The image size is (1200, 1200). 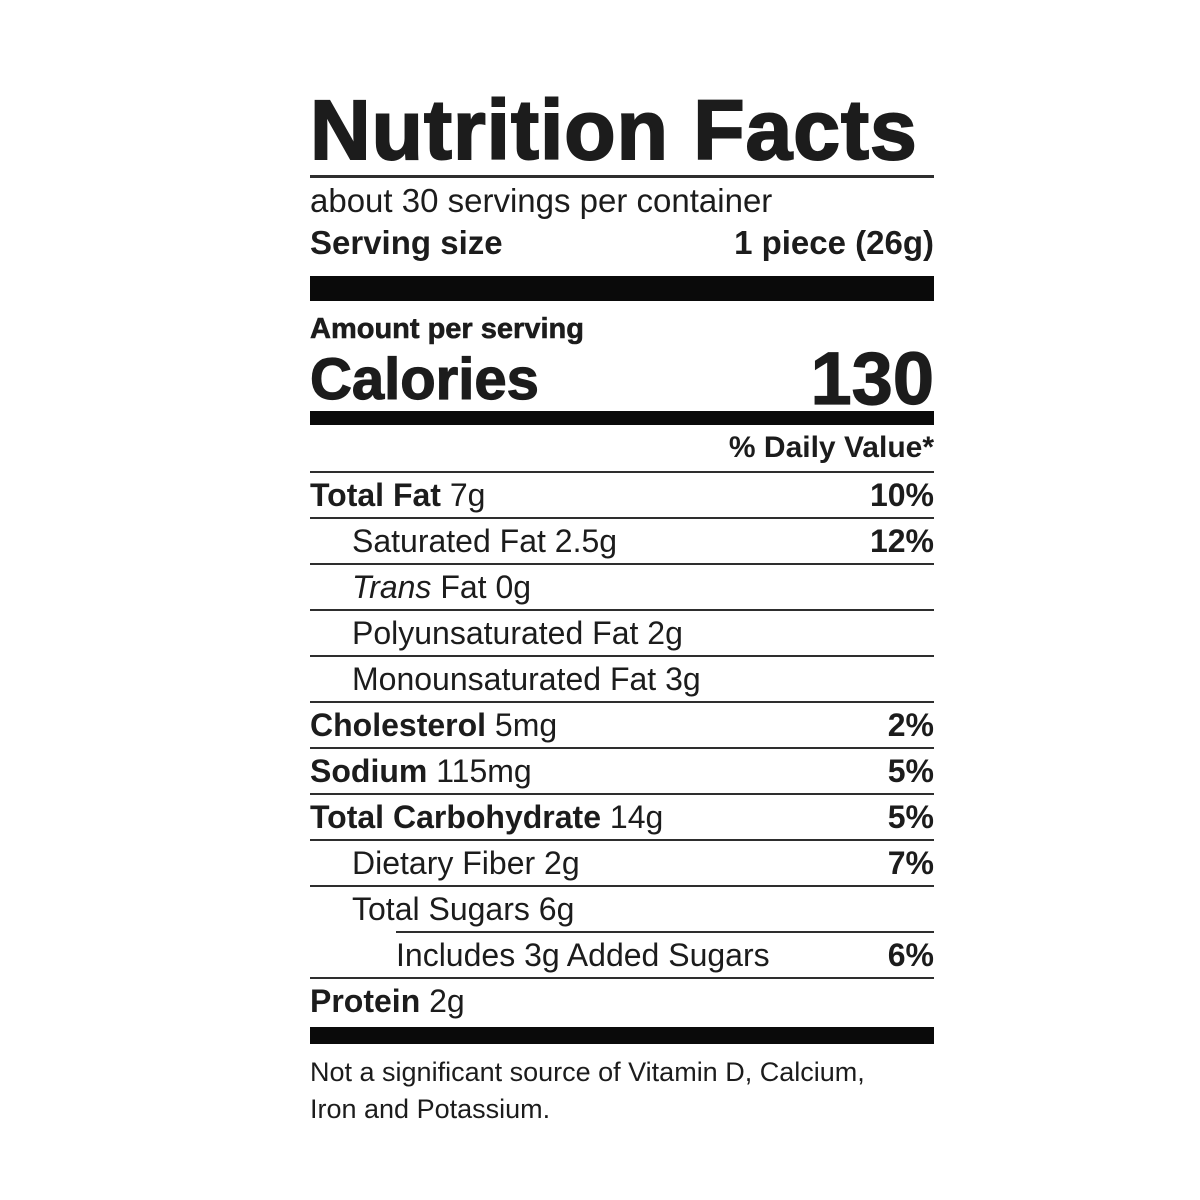 I want to click on nutrient-amount: 7g, so click(x=463, y=495).